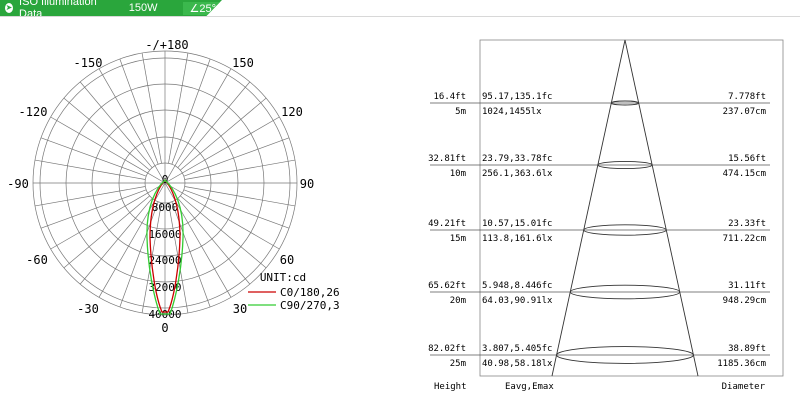  What do you see at coordinates (58, 10) in the screenshot?
I see `header-title: ISO Illumination Data` at bounding box center [58, 10].